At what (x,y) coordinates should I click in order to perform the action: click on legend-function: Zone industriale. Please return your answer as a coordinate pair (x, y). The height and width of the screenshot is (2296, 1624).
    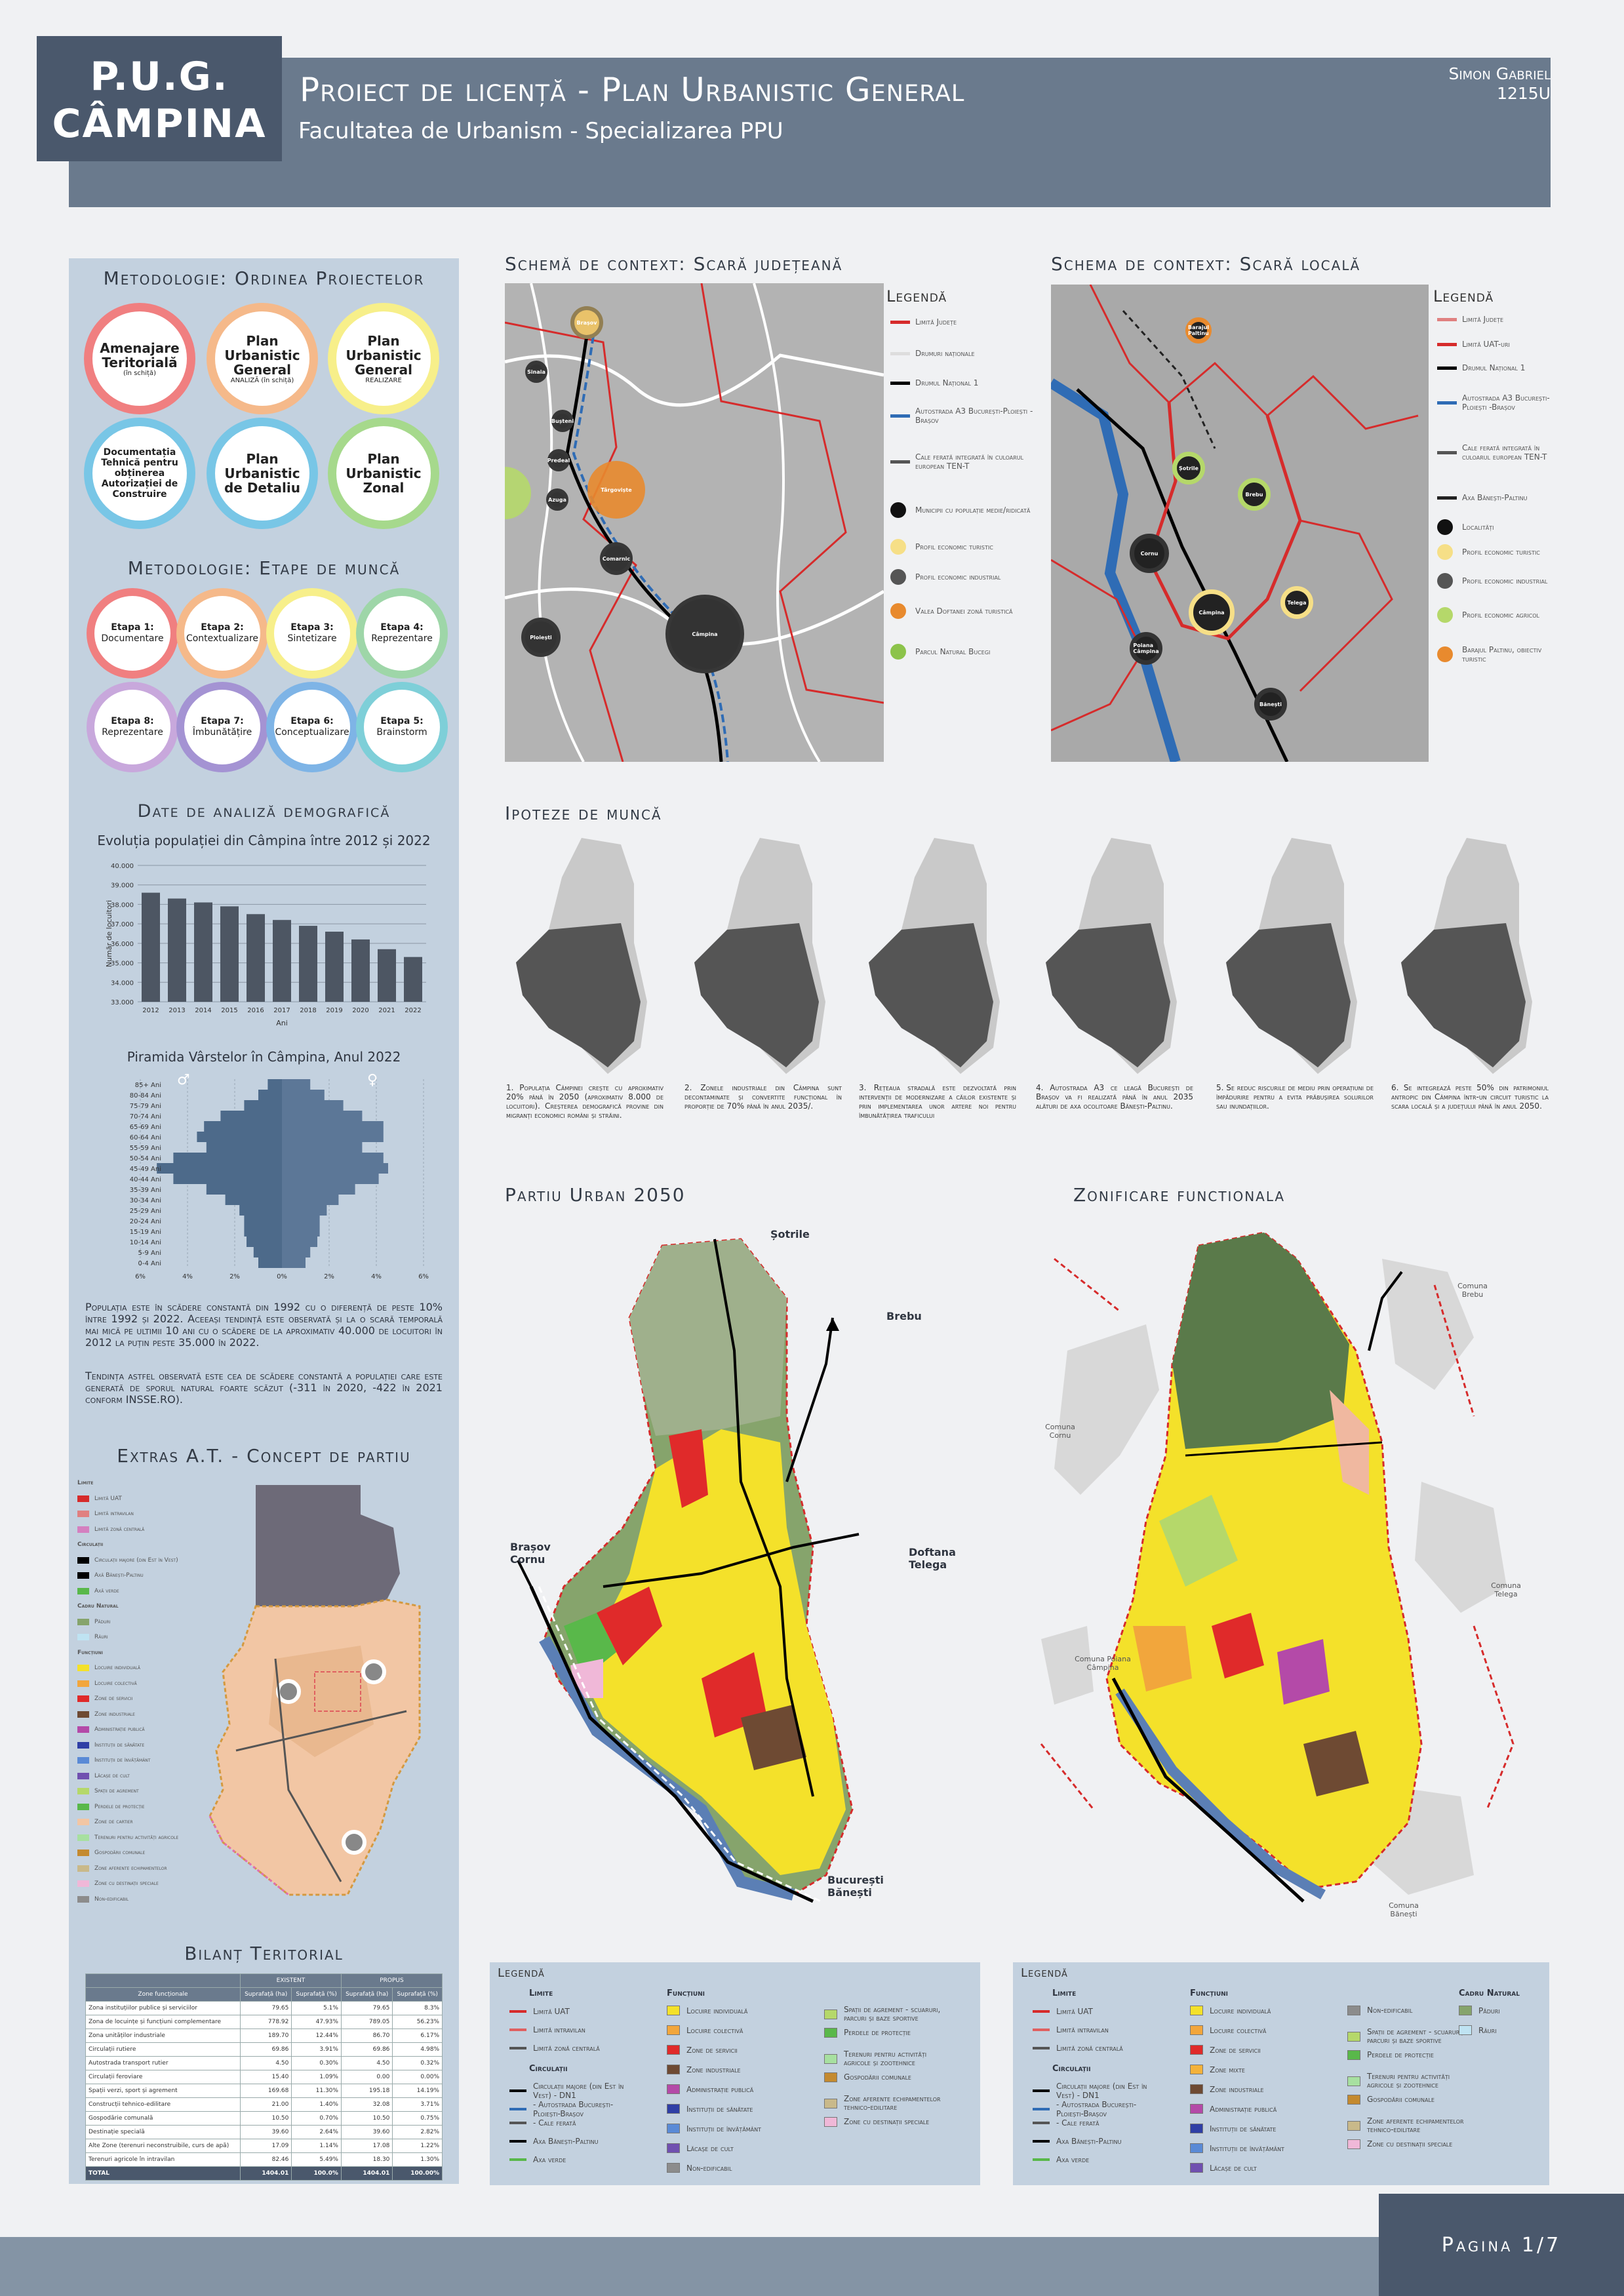
    Looking at the image, I should click on (1262, 2089).